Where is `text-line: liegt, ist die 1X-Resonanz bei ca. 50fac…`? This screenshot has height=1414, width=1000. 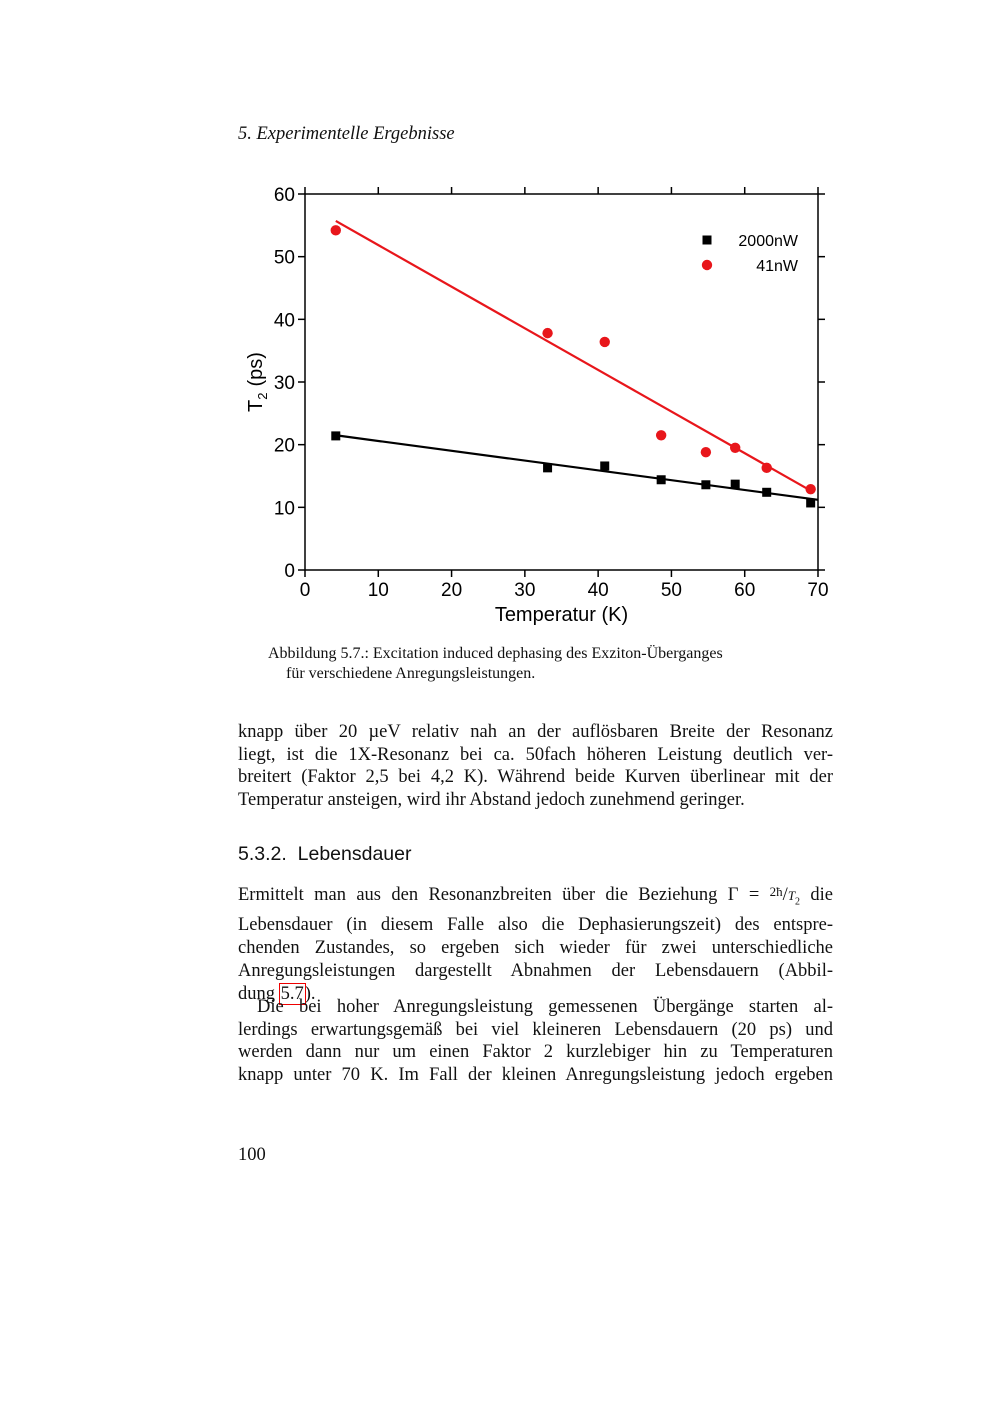 text-line: liegt, ist die 1X-Resonanz bei ca. 50fac… is located at coordinates (535, 754).